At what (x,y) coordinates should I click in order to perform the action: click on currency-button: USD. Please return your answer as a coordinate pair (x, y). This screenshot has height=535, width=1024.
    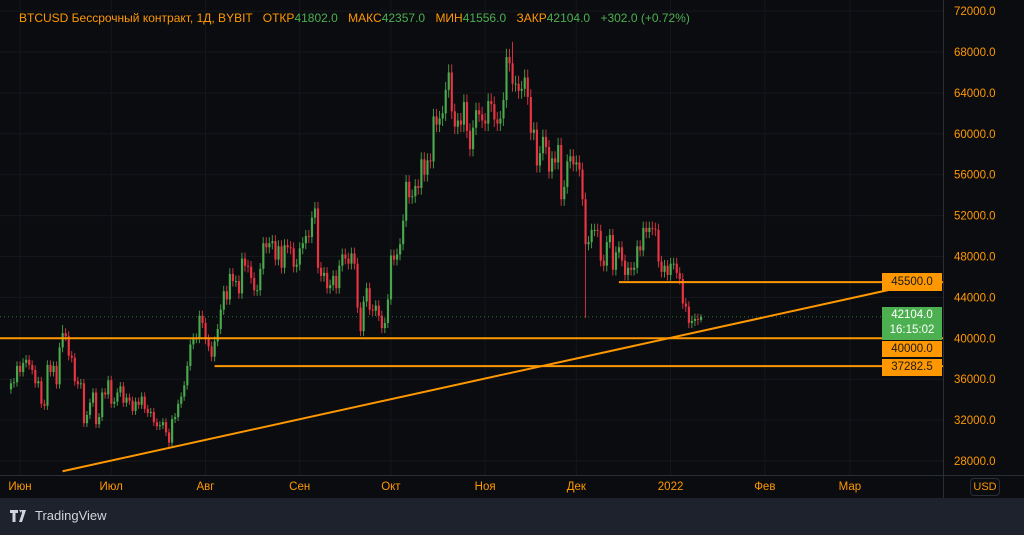
    Looking at the image, I should click on (985, 487).